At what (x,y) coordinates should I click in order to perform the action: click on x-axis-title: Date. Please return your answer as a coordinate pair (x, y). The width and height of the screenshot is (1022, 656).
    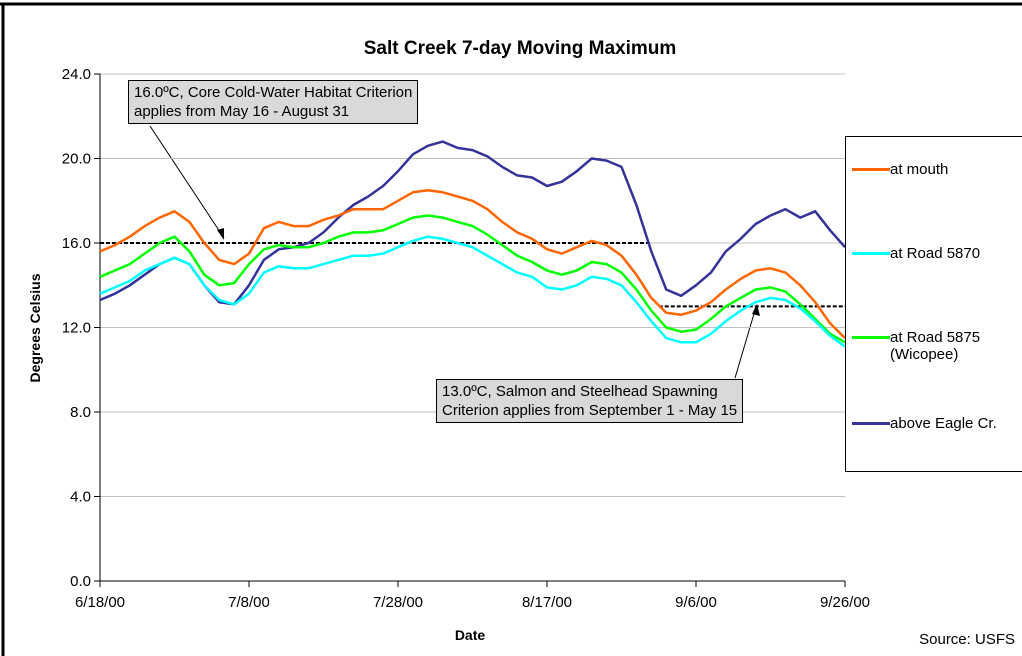
    Looking at the image, I should click on (470, 635).